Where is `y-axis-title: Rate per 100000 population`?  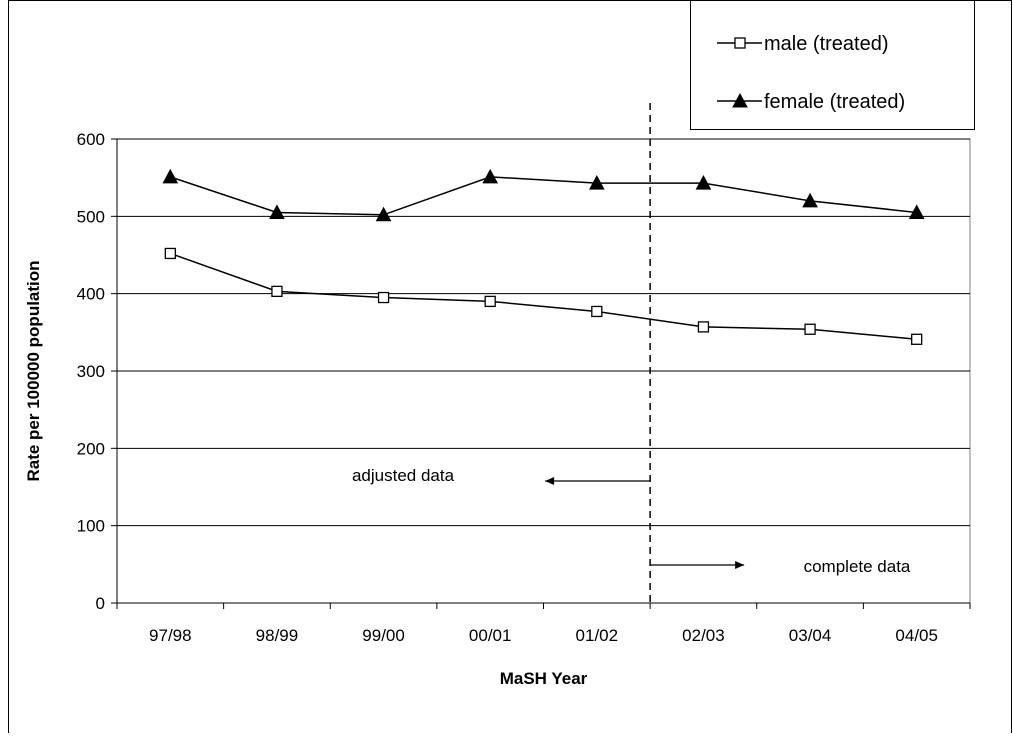
y-axis-title: Rate per 100000 population is located at coordinates (33, 370).